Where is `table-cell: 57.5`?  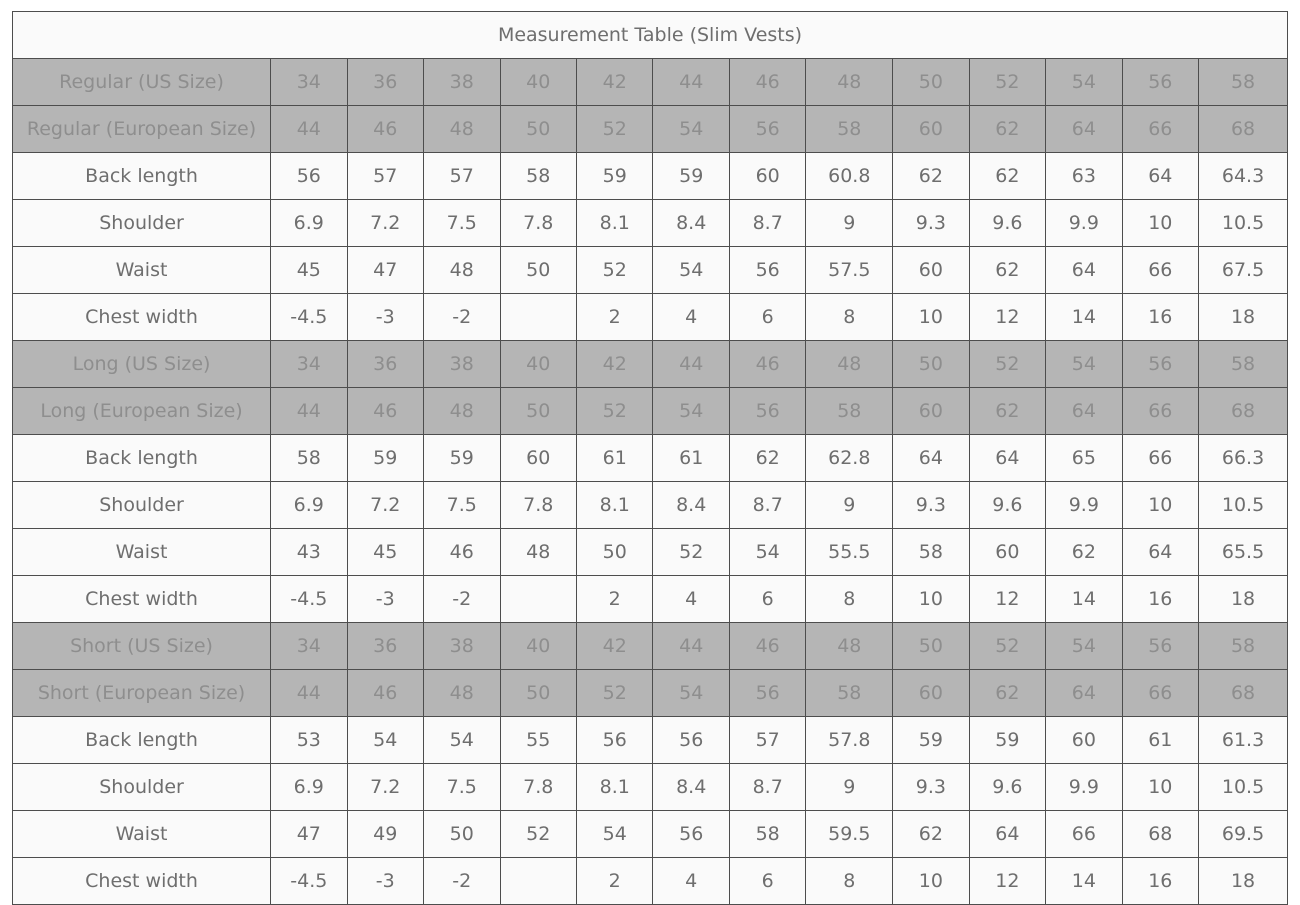 table-cell: 57.5 is located at coordinates (849, 270).